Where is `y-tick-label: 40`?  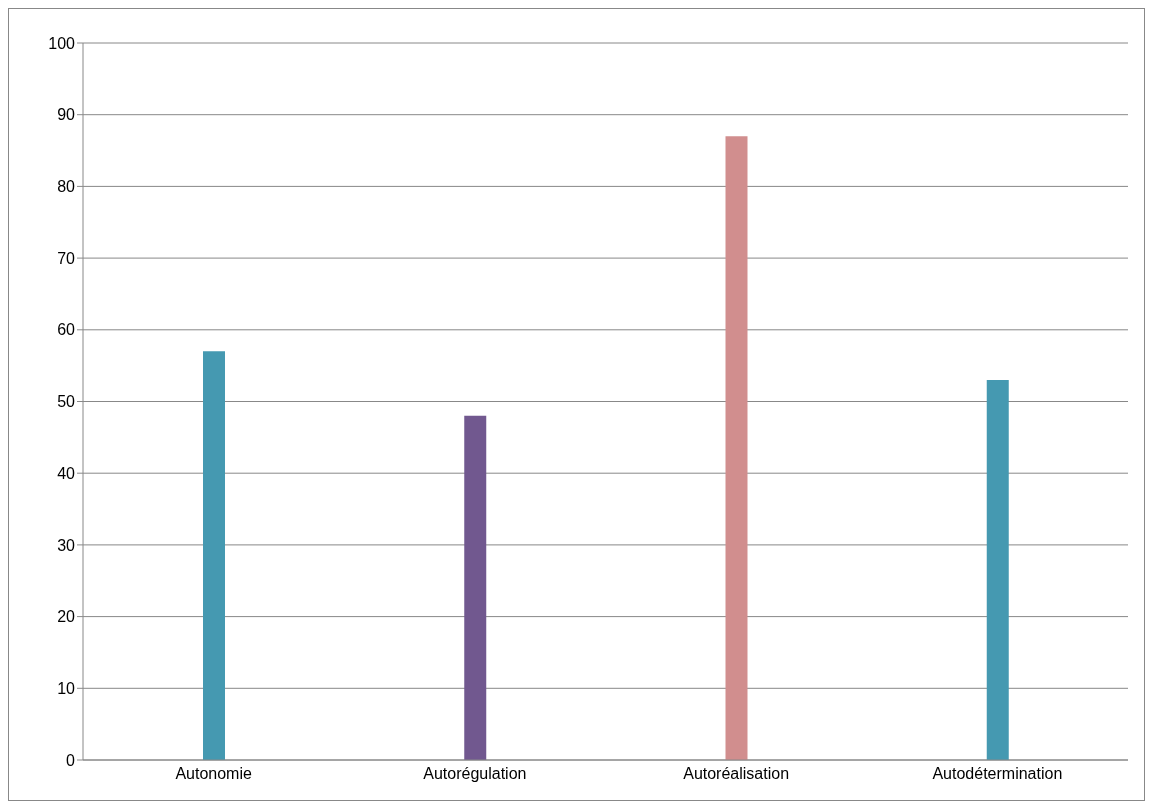 y-tick-label: 40 is located at coordinates (66, 473).